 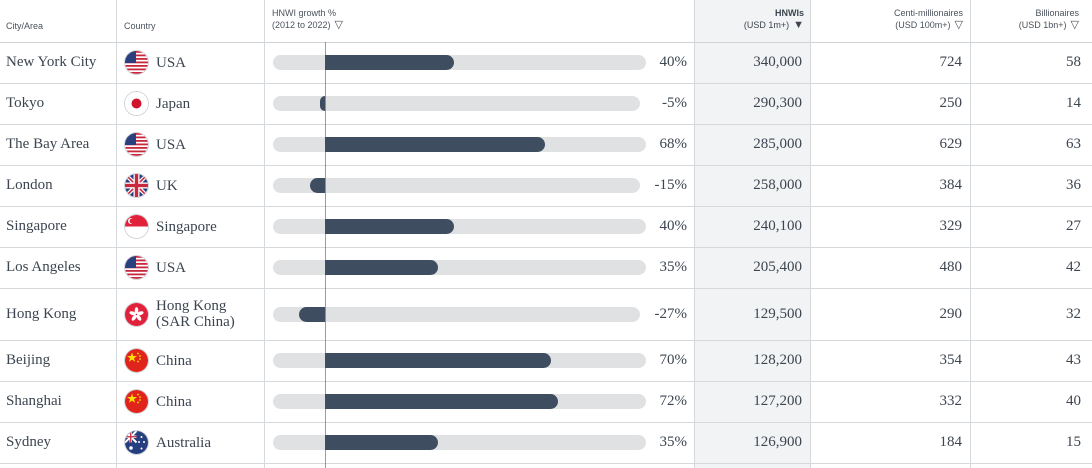 What do you see at coordinates (777, 313) in the screenshot?
I see `hnwi-cell: 129,500` at bounding box center [777, 313].